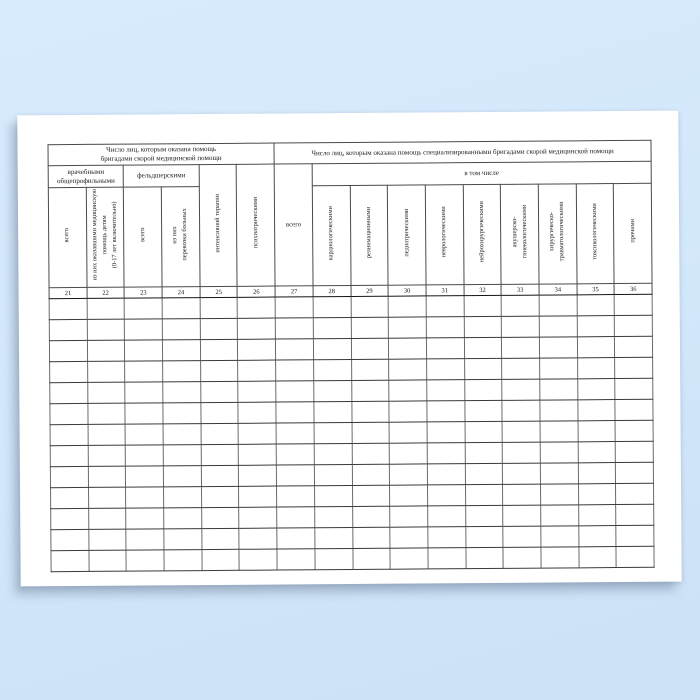  Describe the element at coordinates (218, 225) in the screenshot. I see `column-label-25: интенсивной терапии` at that location.